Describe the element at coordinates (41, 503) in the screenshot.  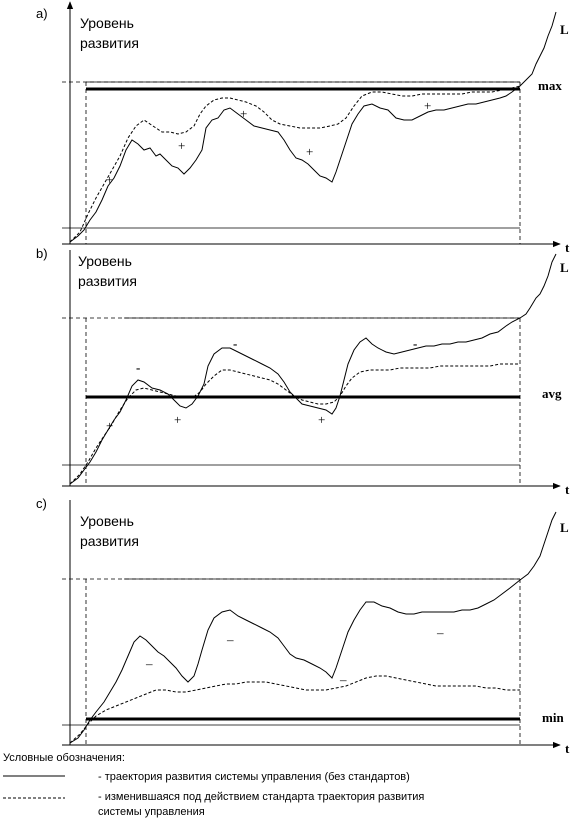
I see `panel-c-label: c)` at that location.